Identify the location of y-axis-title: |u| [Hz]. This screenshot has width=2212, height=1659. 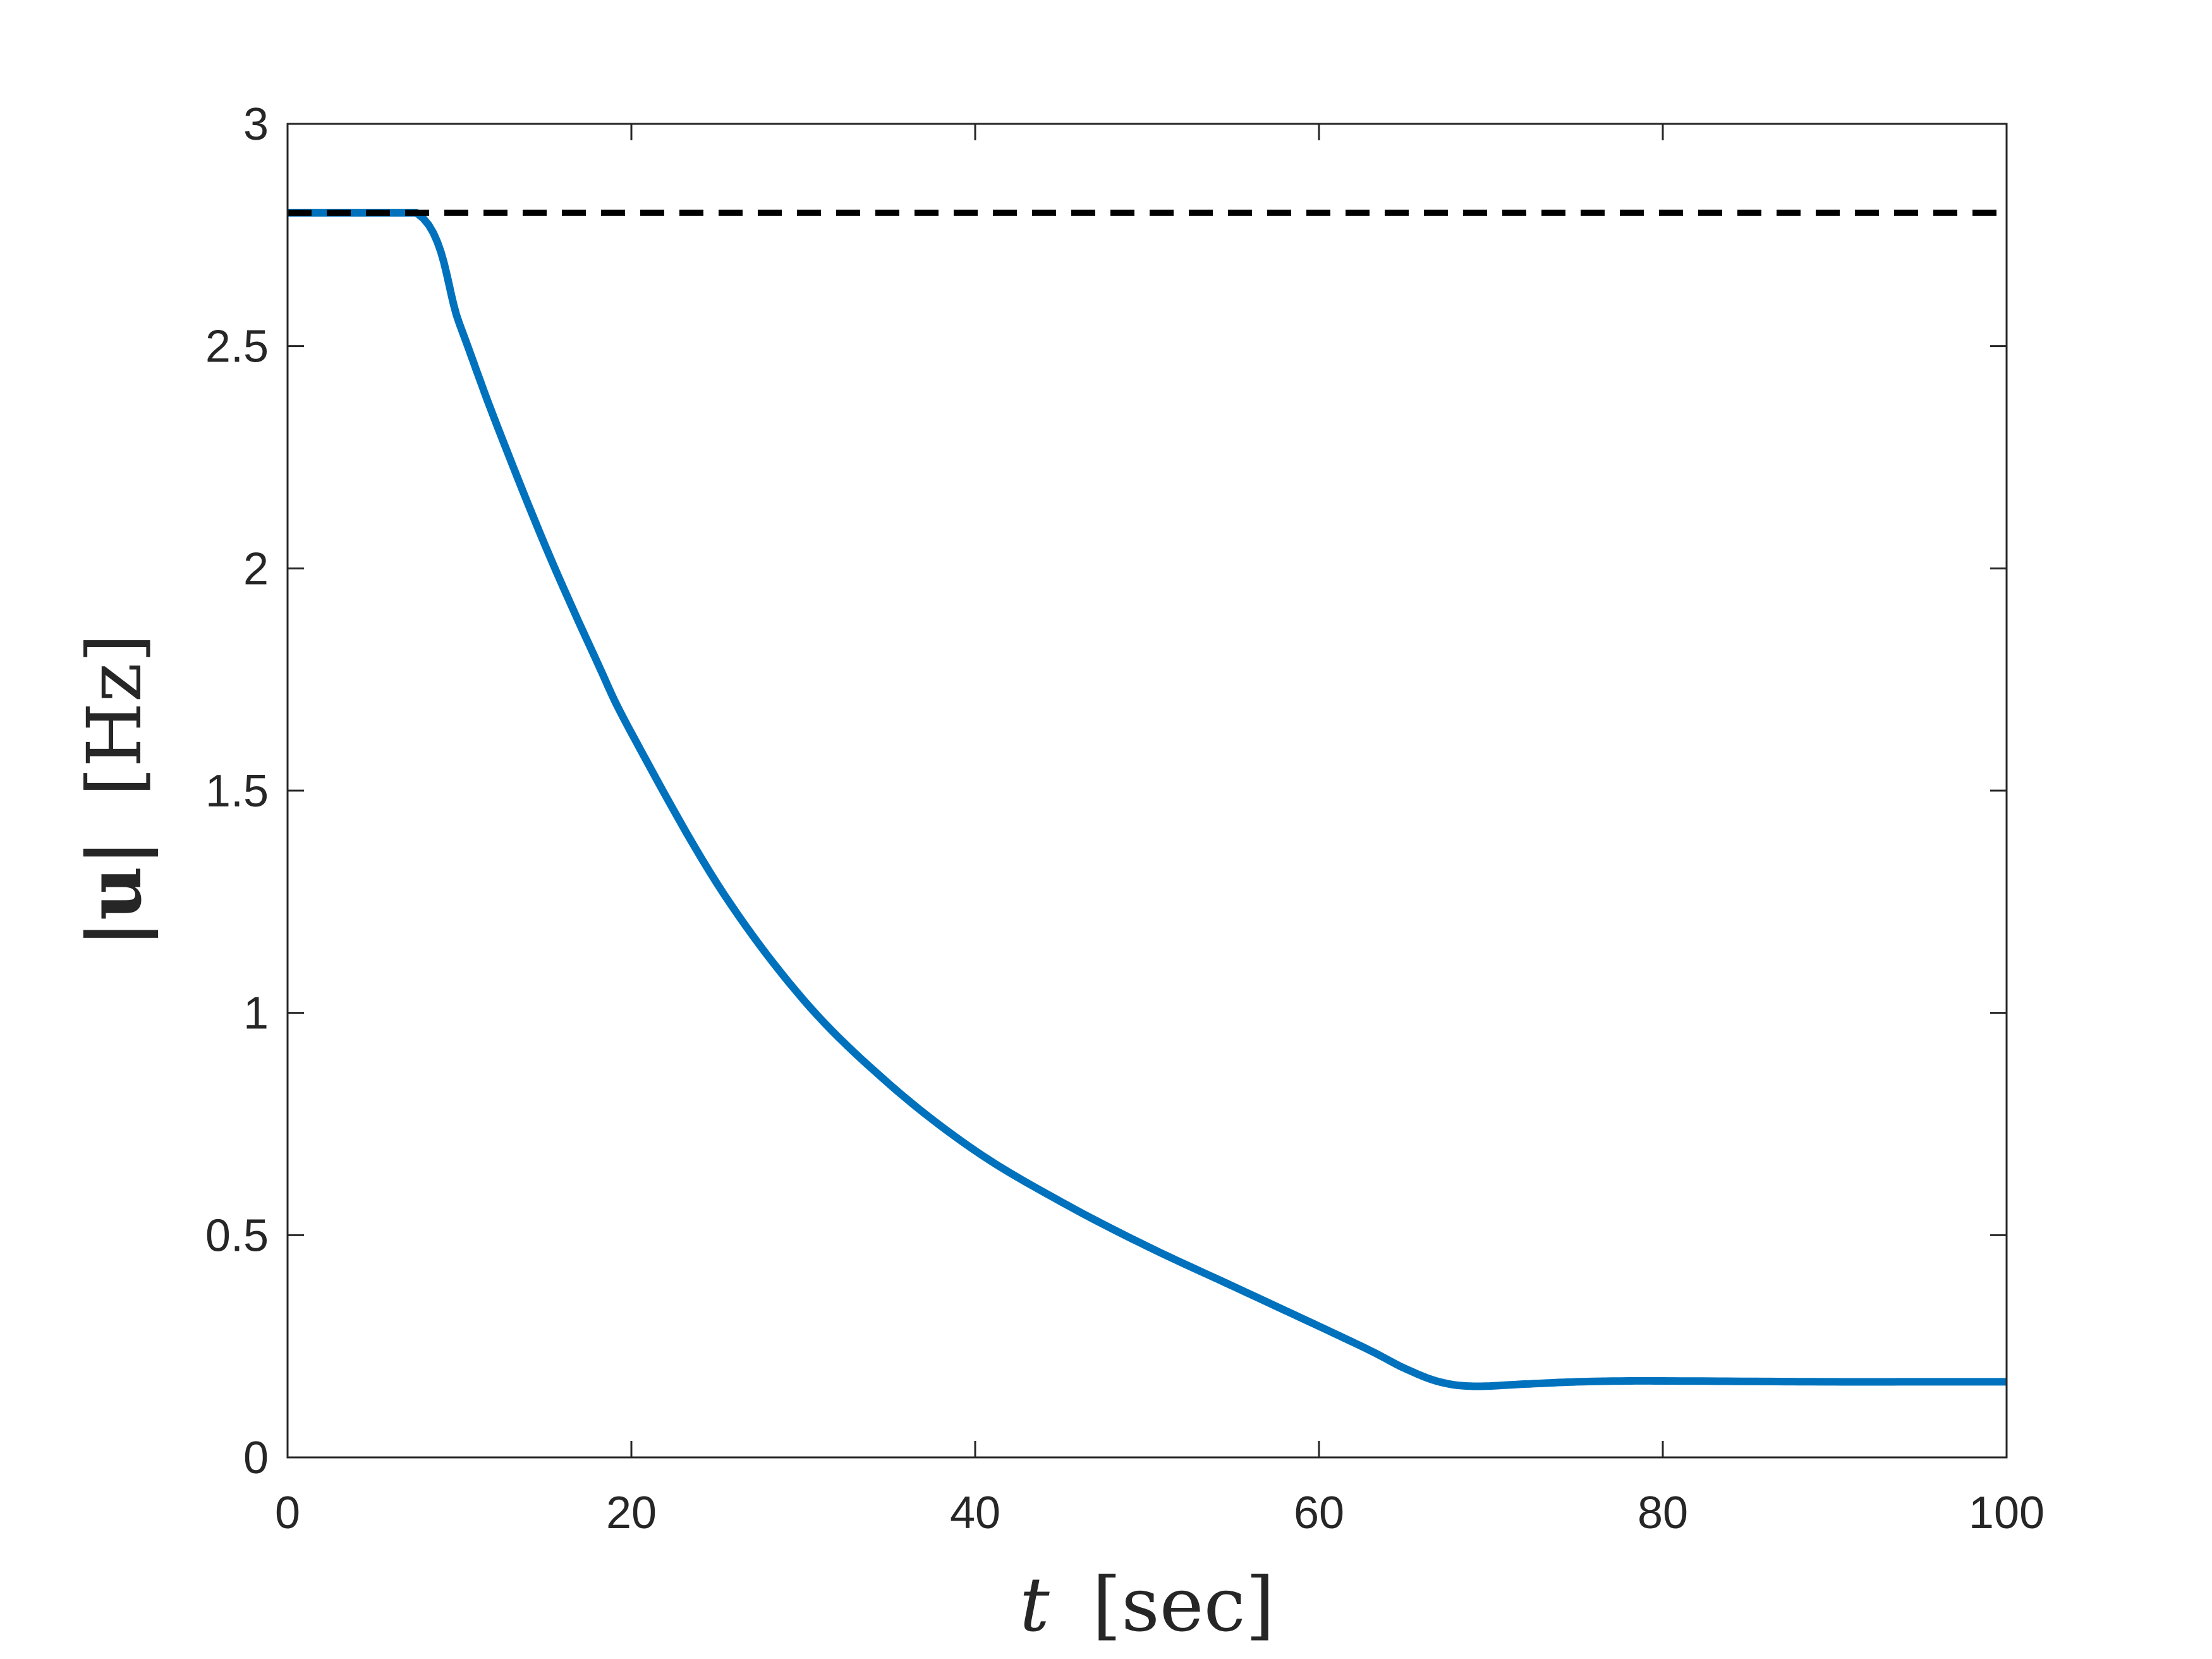
(114, 790).